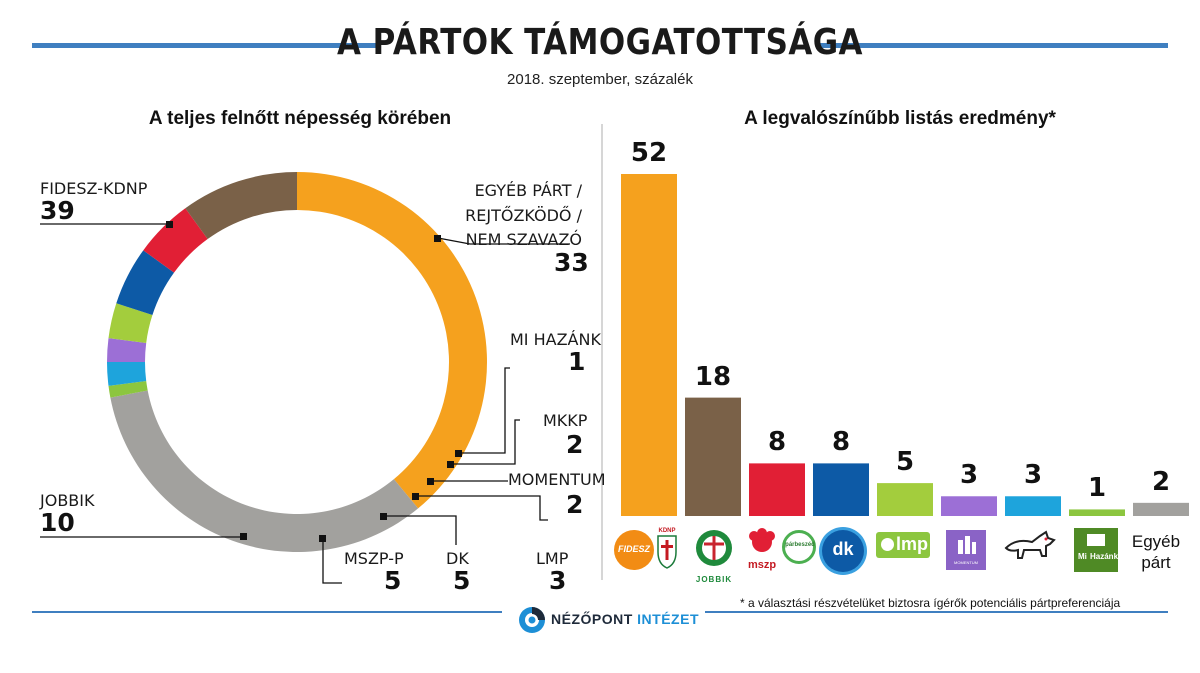 The image size is (1200, 673). What do you see at coordinates (713, 456) in the screenshot?
I see `bar-jobbik` at bounding box center [713, 456].